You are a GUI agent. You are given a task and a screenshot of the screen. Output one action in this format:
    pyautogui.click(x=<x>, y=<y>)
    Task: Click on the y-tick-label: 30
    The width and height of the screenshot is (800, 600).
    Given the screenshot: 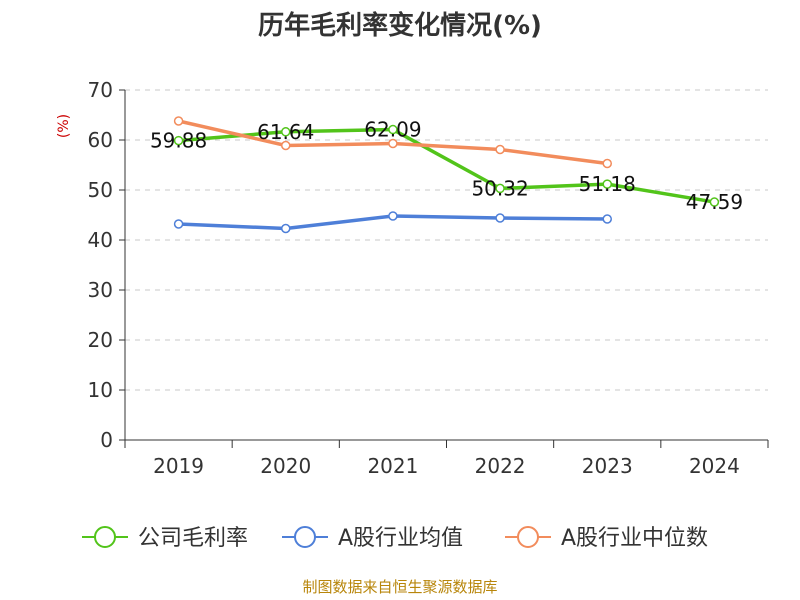 What is the action you would take?
    pyautogui.click(x=100, y=290)
    